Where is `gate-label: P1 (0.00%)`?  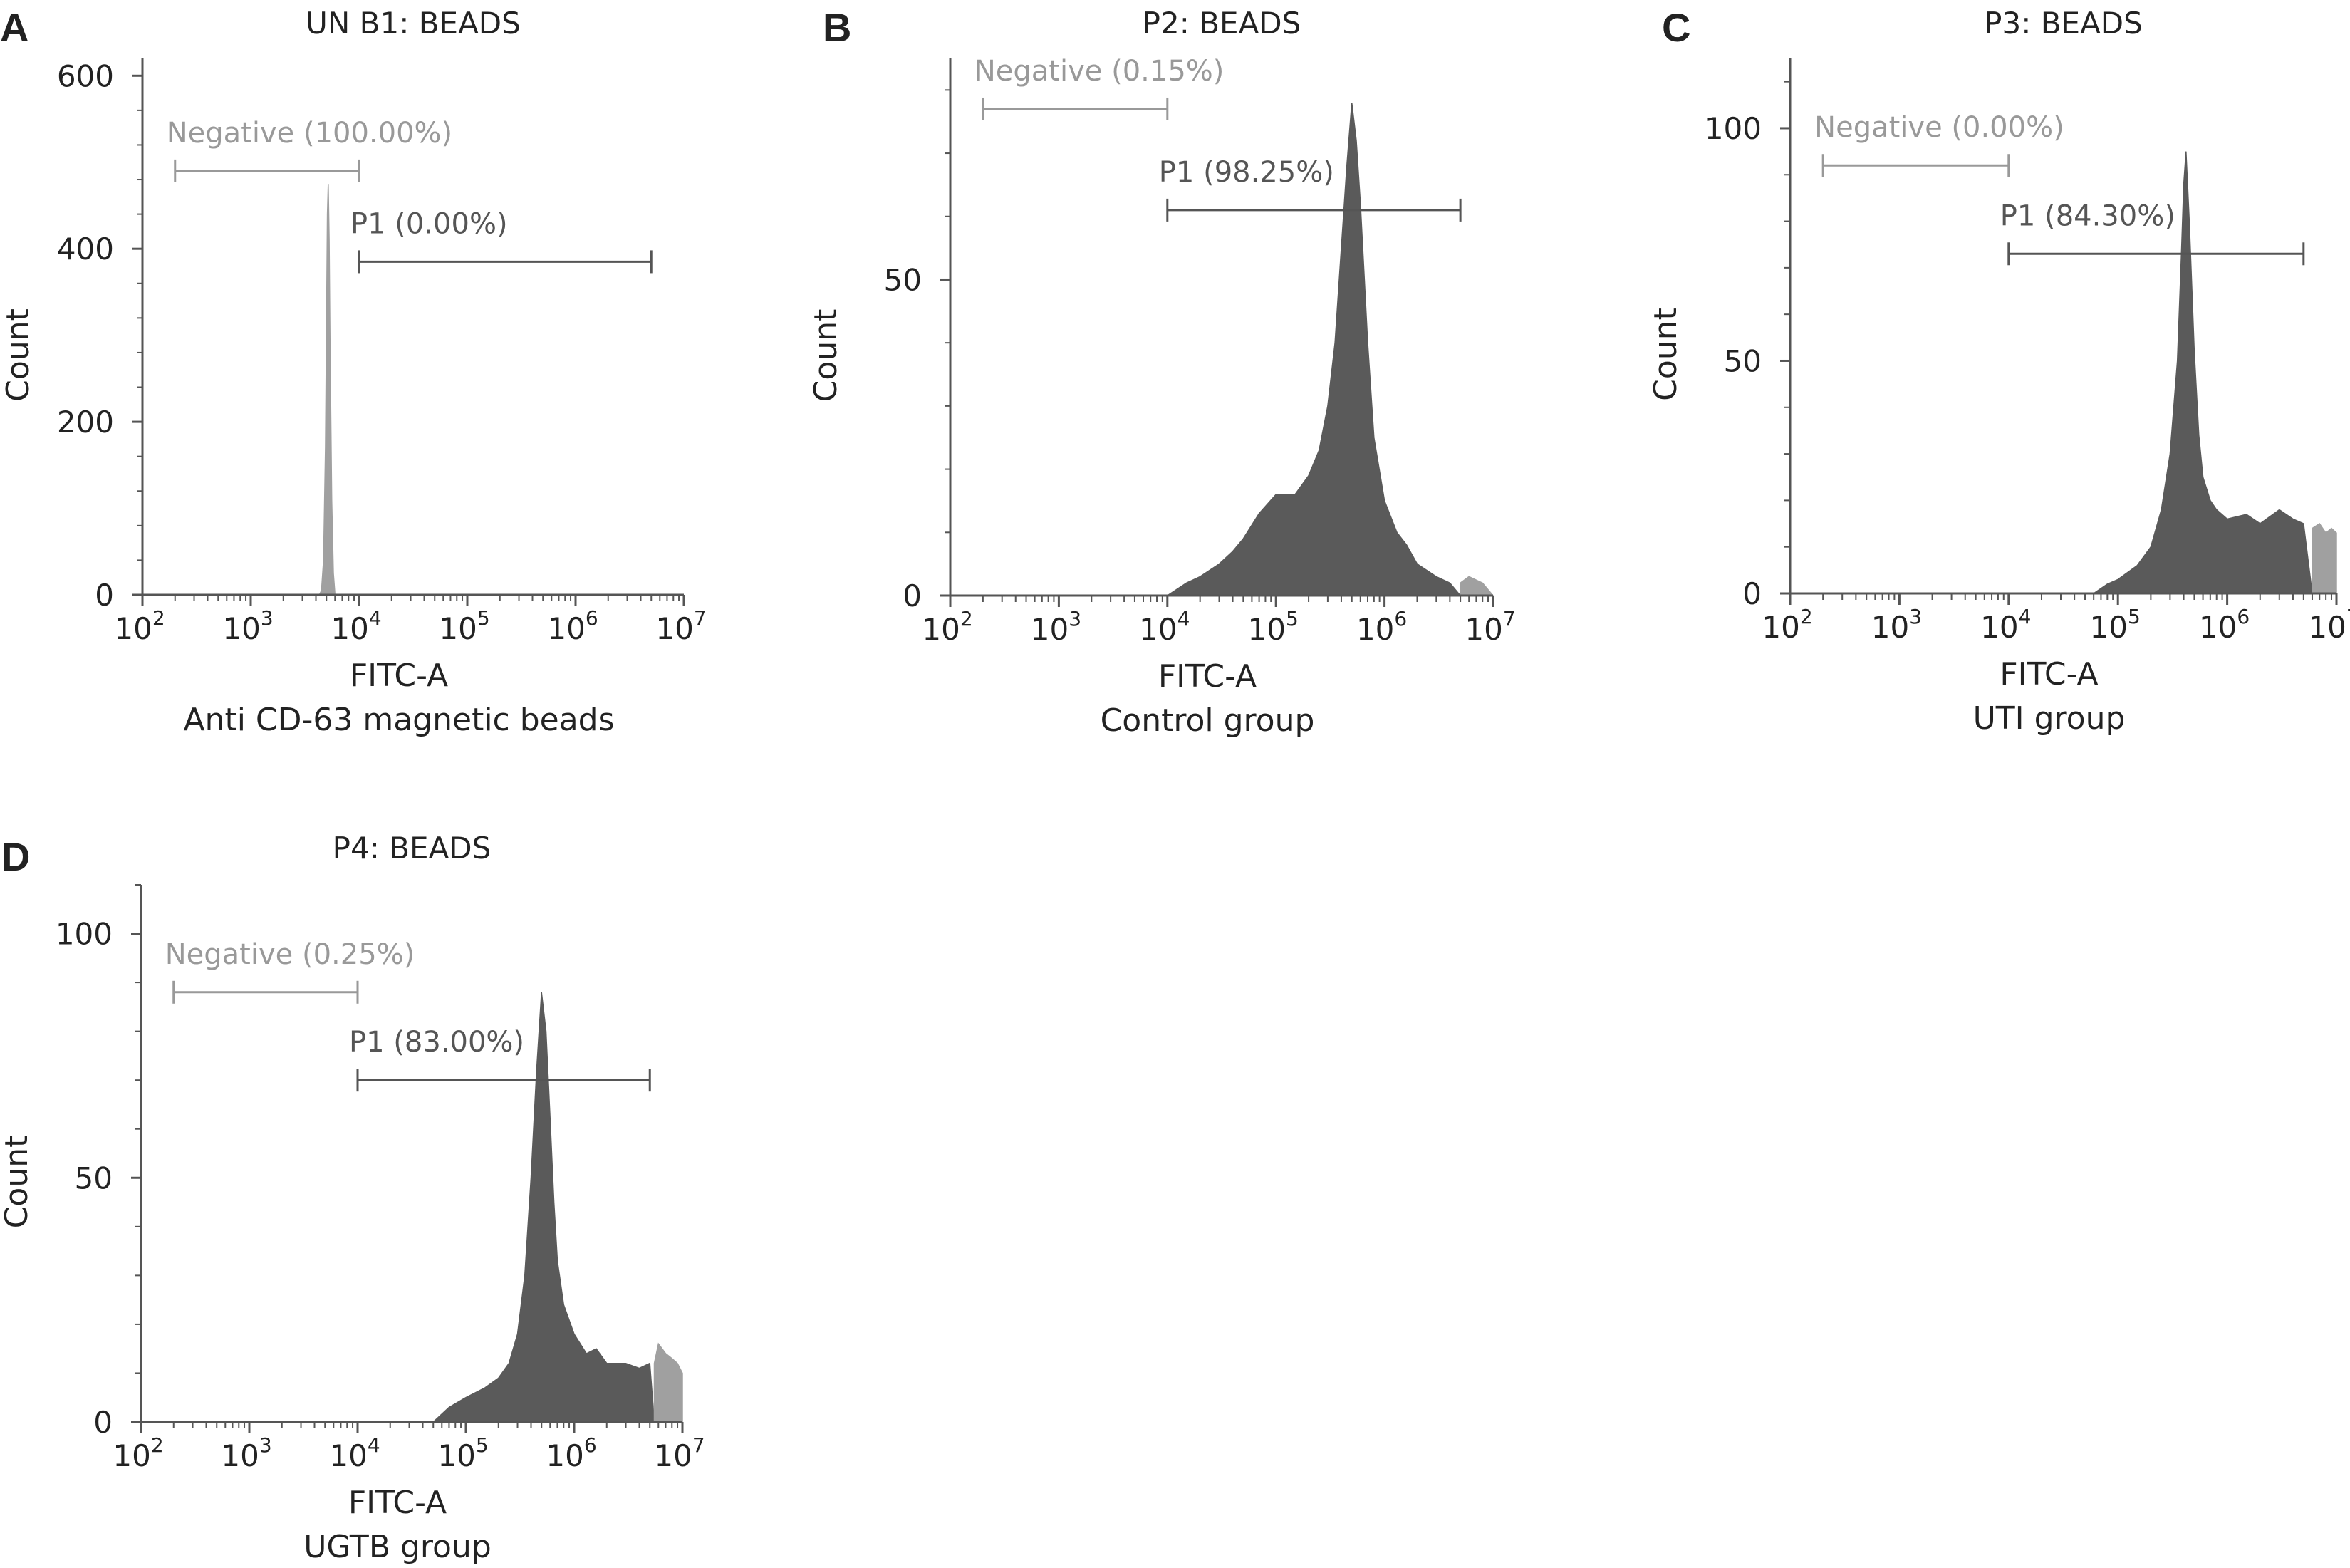 gate-label: P1 (0.00%) is located at coordinates (429, 223).